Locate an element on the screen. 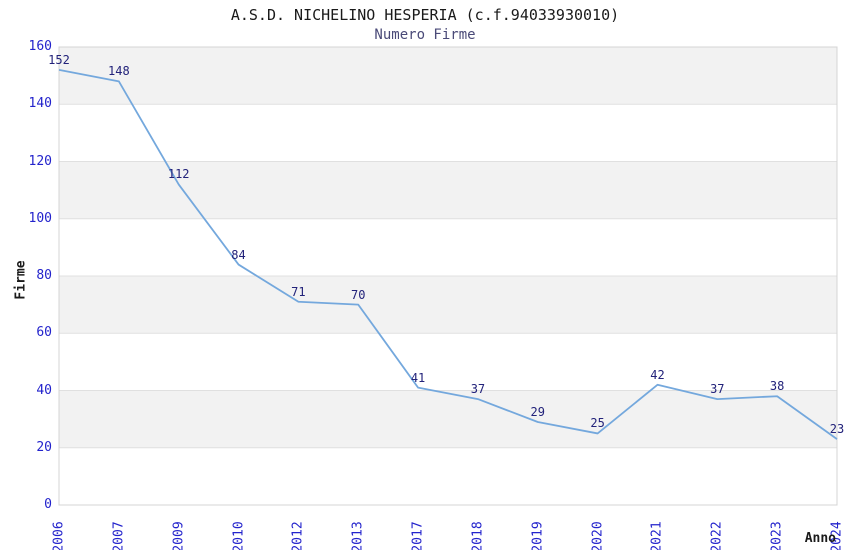 The height and width of the screenshot is (550, 850). y-tick-label: 100 is located at coordinates (40, 218).